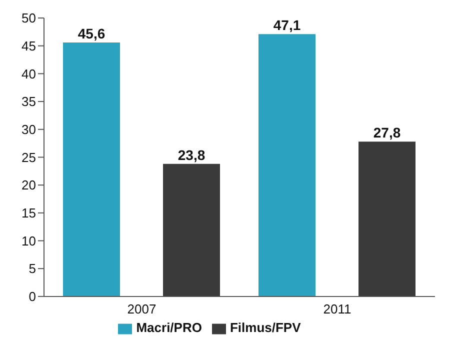 This screenshot has height=349, width=450. Describe the element at coordinates (29, 18) in the screenshot. I see `y-tick-label: 50` at that location.